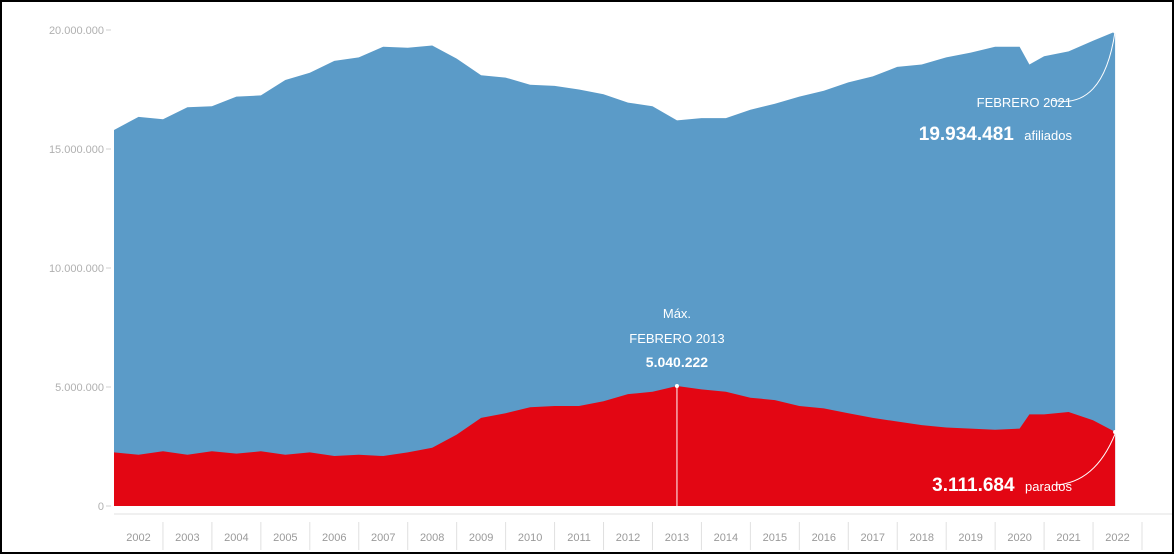  Describe the element at coordinates (628, 538) in the screenshot. I see `x-tick-label: 2012` at that location.